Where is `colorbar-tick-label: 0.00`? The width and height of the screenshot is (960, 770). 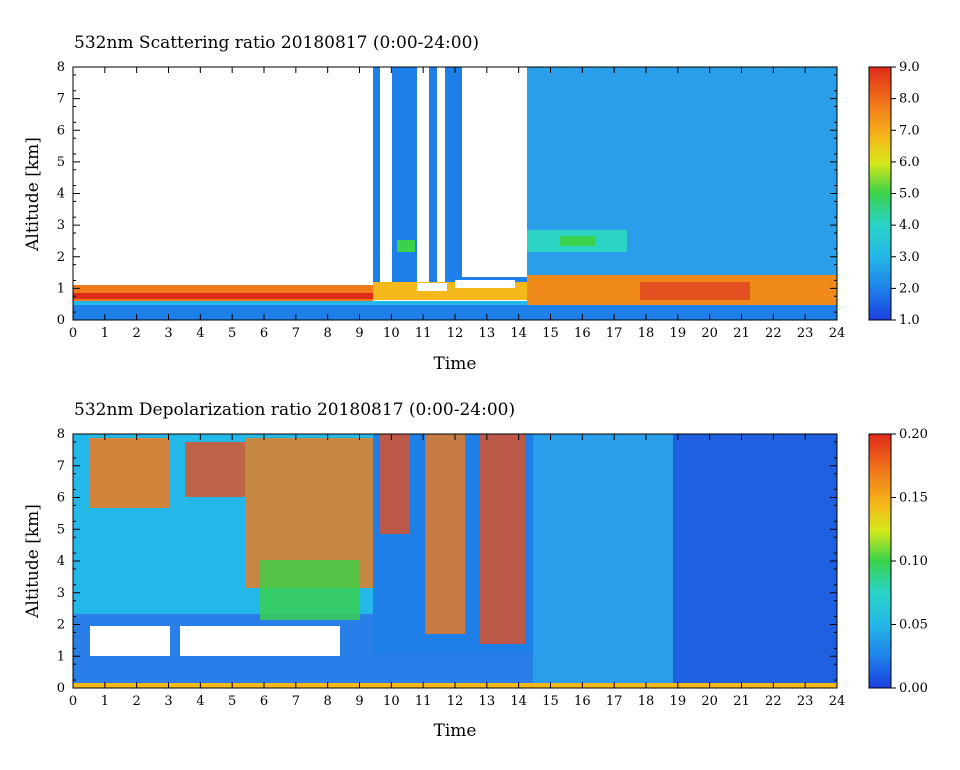
colorbar-tick-label: 0.00 is located at coordinates (913, 688).